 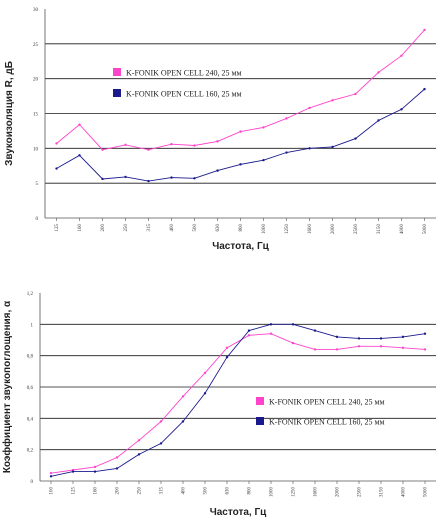 What do you see at coordinates (9, 113) in the screenshot?
I see `y-axis-title: Звукоизоляция R, дБ` at bounding box center [9, 113].